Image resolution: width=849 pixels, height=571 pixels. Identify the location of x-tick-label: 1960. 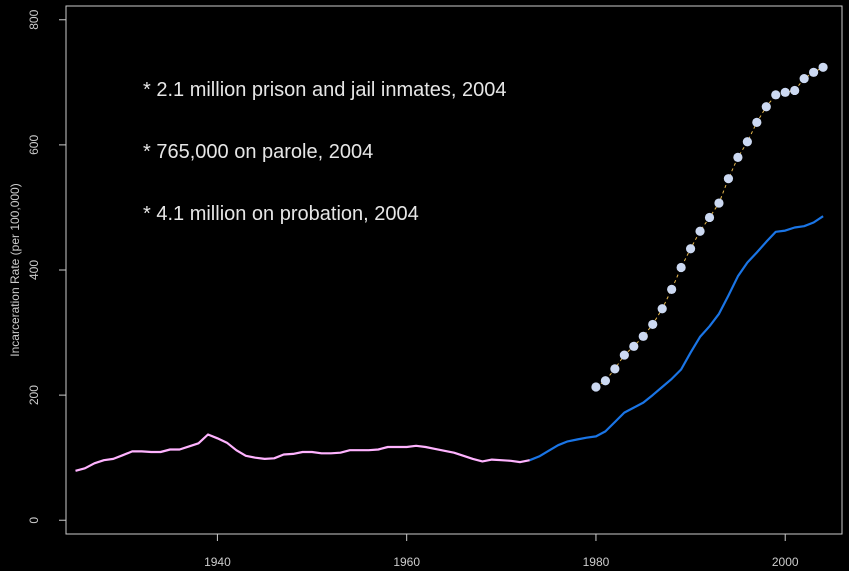
(406, 562).